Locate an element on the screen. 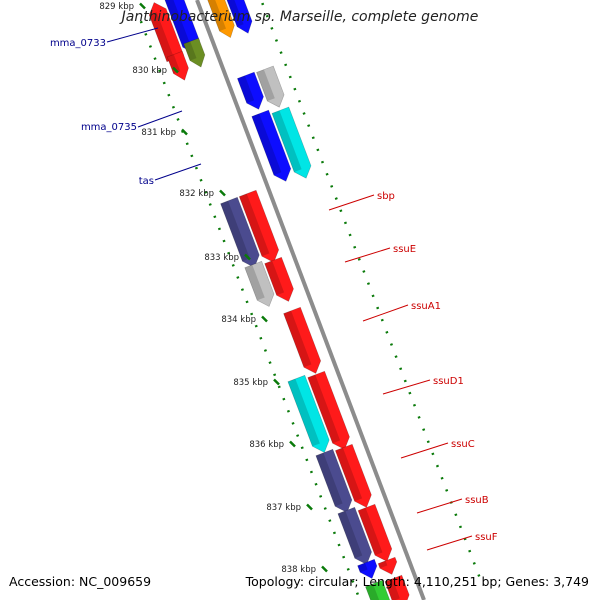 The image size is (600, 600). gene-label-mma_0733: mma_0733 is located at coordinates (78, 43).